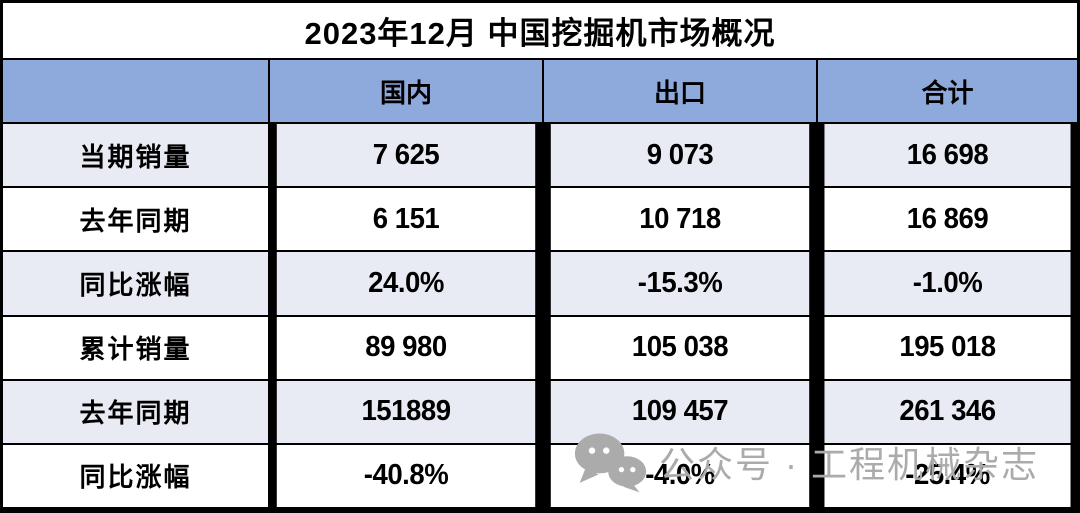 This screenshot has width=1080, height=513. What do you see at coordinates (406, 91) in the screenshot?
I see `header-cell-domestic: 国内` at bounding box center [406, 91].